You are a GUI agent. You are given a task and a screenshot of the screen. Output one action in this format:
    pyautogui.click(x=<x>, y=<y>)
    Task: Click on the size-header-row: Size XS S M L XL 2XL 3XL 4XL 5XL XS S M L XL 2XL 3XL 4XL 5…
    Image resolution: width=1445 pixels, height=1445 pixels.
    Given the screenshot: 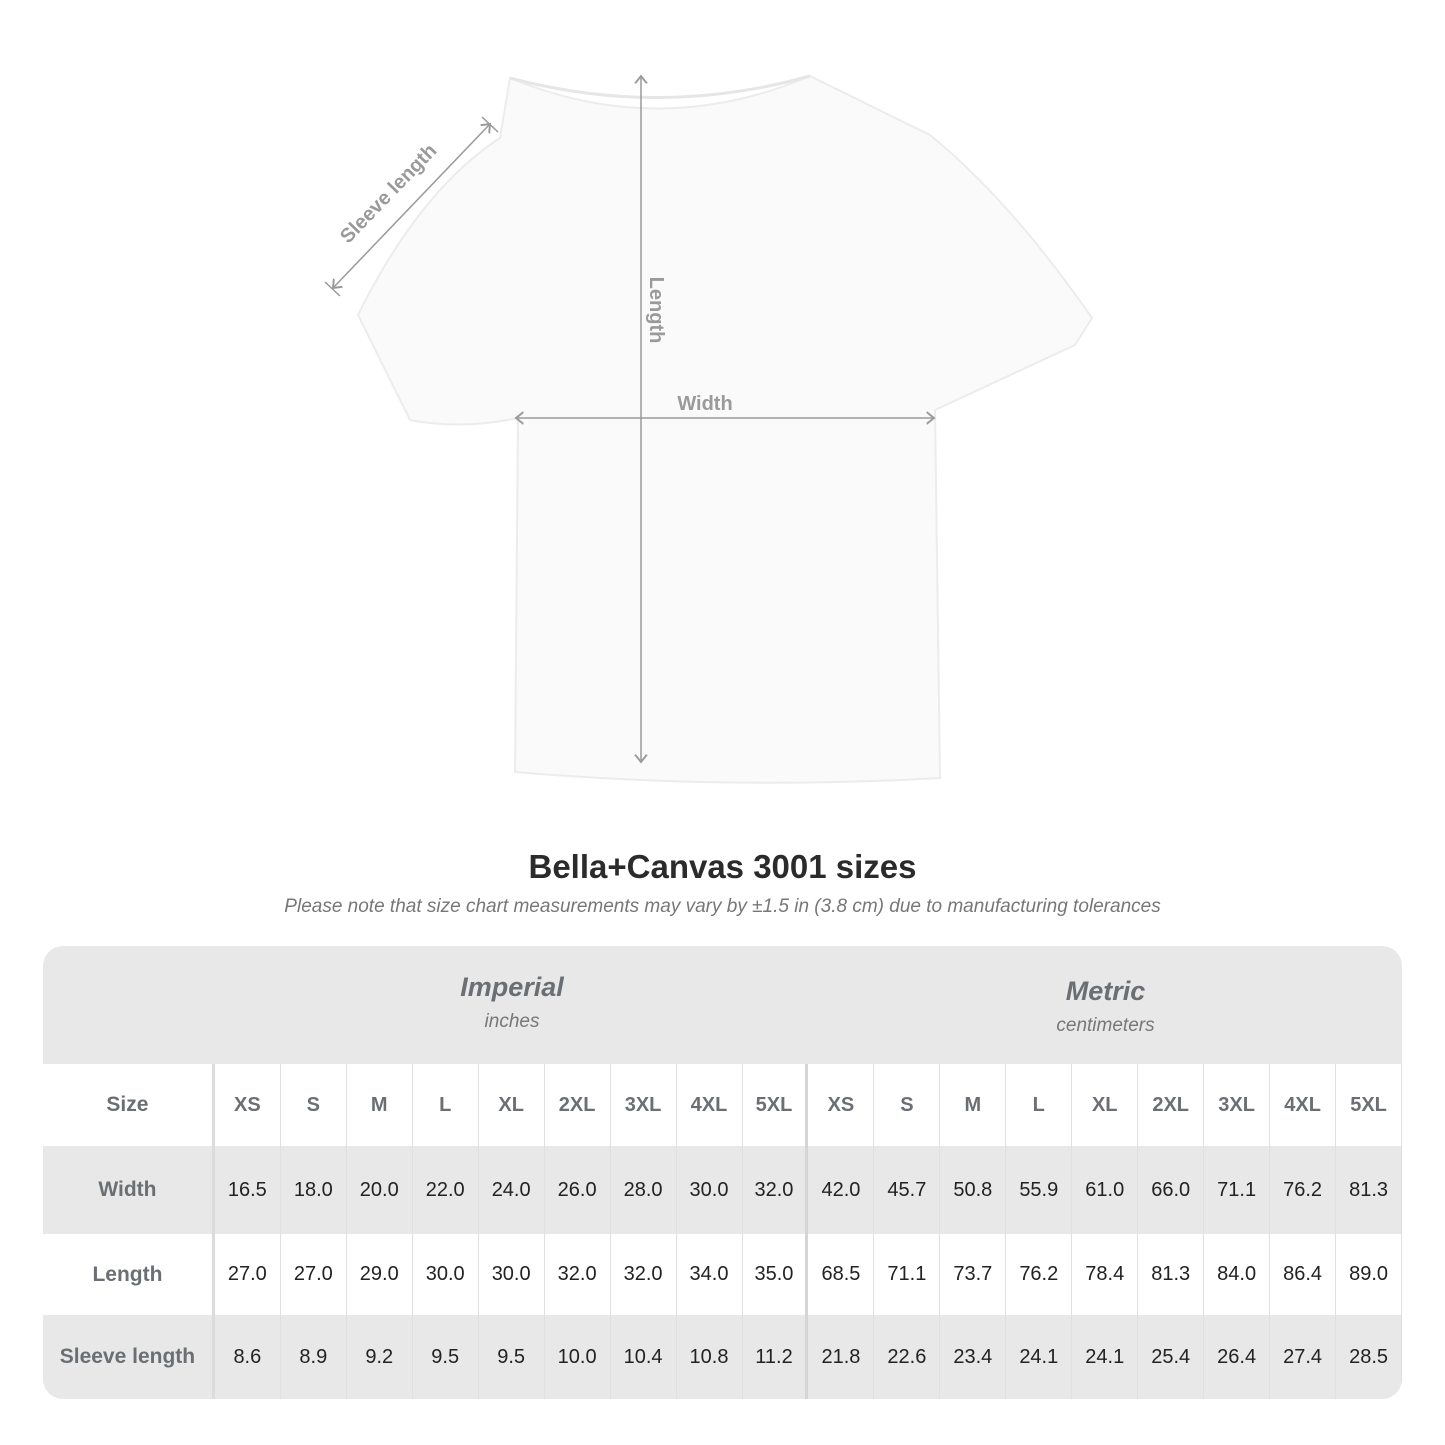 What is the action you would take?
    pyautogui.click(x=722, y=1105)
    